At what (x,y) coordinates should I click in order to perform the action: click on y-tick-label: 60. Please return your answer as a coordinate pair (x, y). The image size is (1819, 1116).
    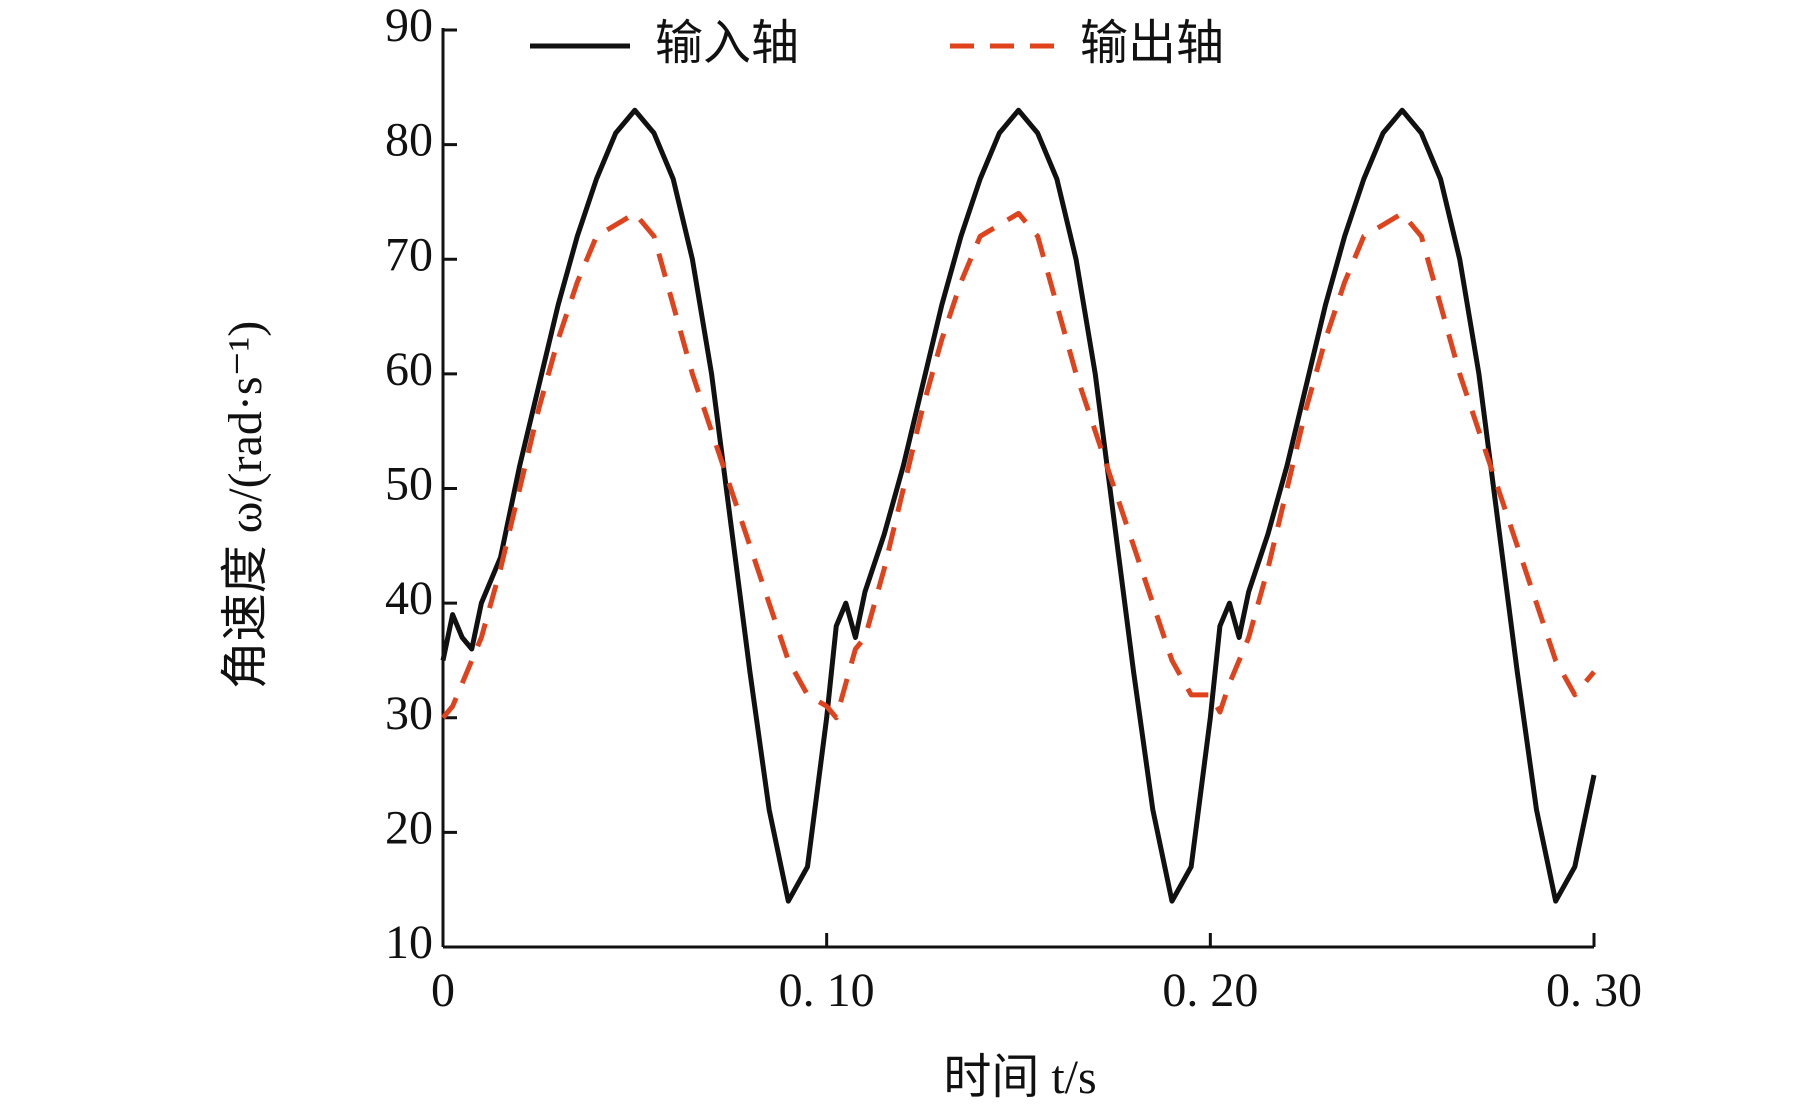
    Looking at the image, I should click on (409, 369).